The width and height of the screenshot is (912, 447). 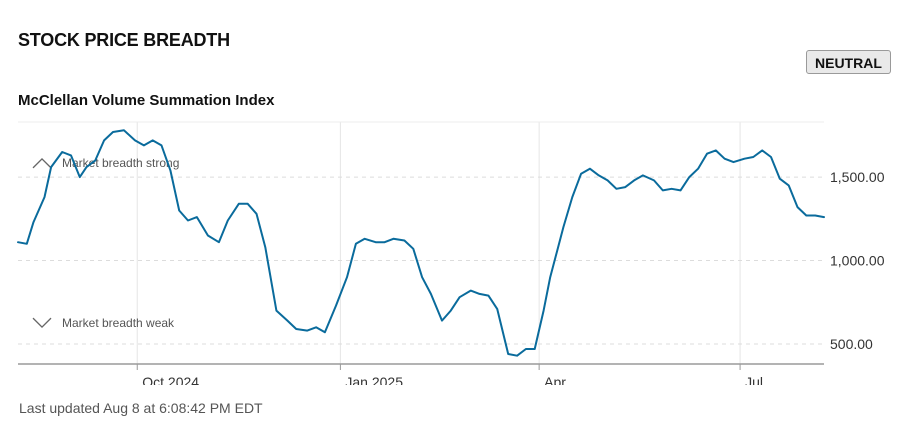 What do you see at coordinates (754, 379) in the screenshot?
I see `x-tick-label: Jul` at bounding box center [754, 379].